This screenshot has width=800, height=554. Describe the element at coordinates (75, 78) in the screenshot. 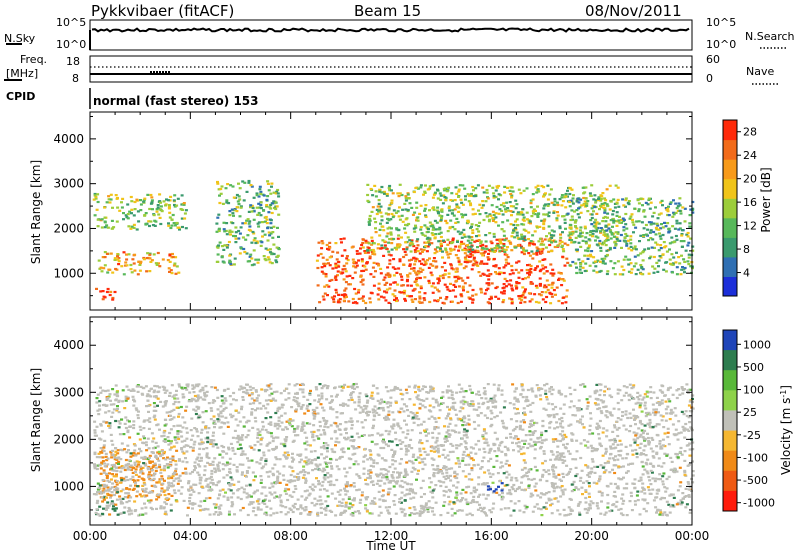

I see `freq-left-tick-bottom: 8` at that location.